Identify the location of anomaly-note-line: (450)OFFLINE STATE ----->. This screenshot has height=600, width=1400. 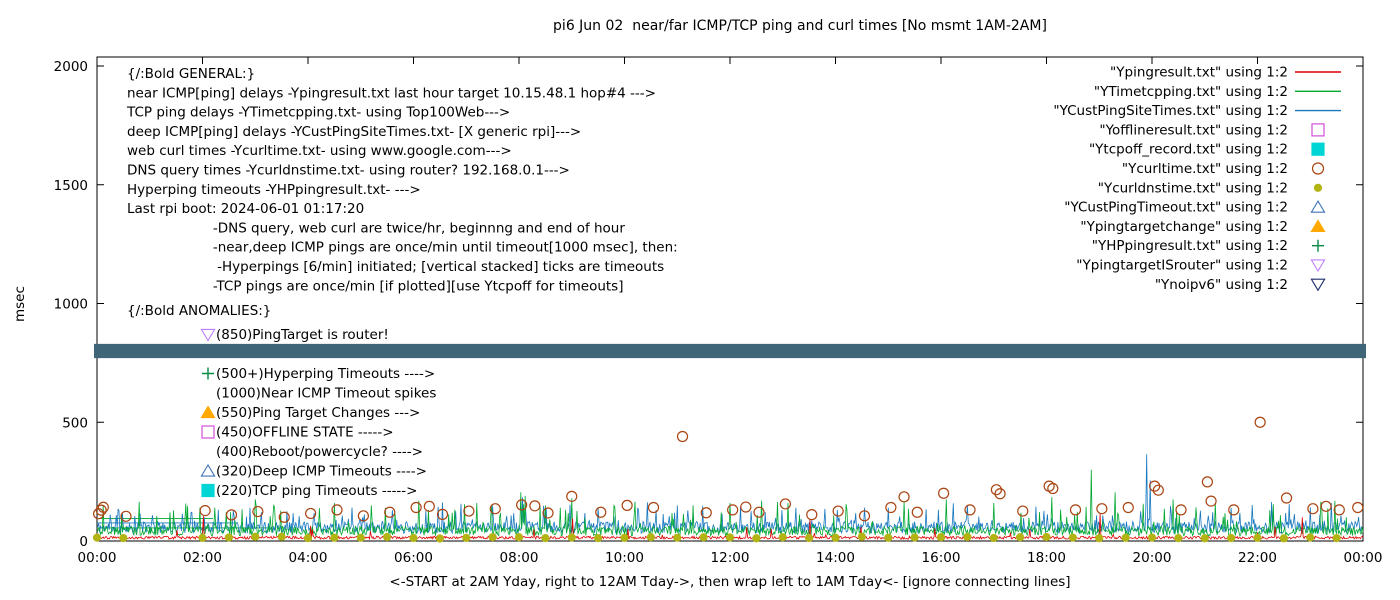
(305, 433).